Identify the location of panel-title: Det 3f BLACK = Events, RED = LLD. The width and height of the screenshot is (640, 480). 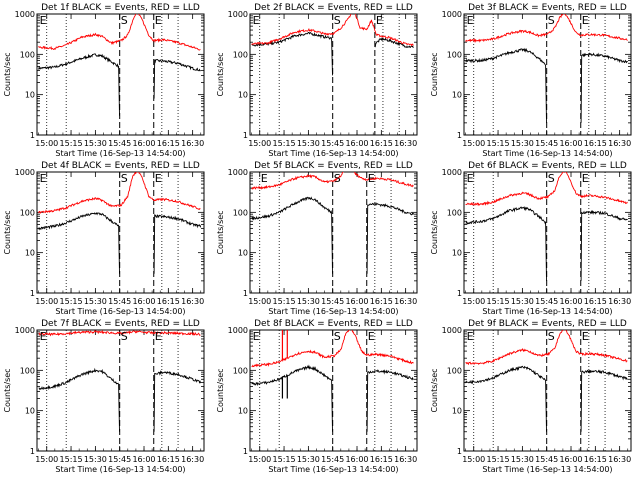
(547, 8).